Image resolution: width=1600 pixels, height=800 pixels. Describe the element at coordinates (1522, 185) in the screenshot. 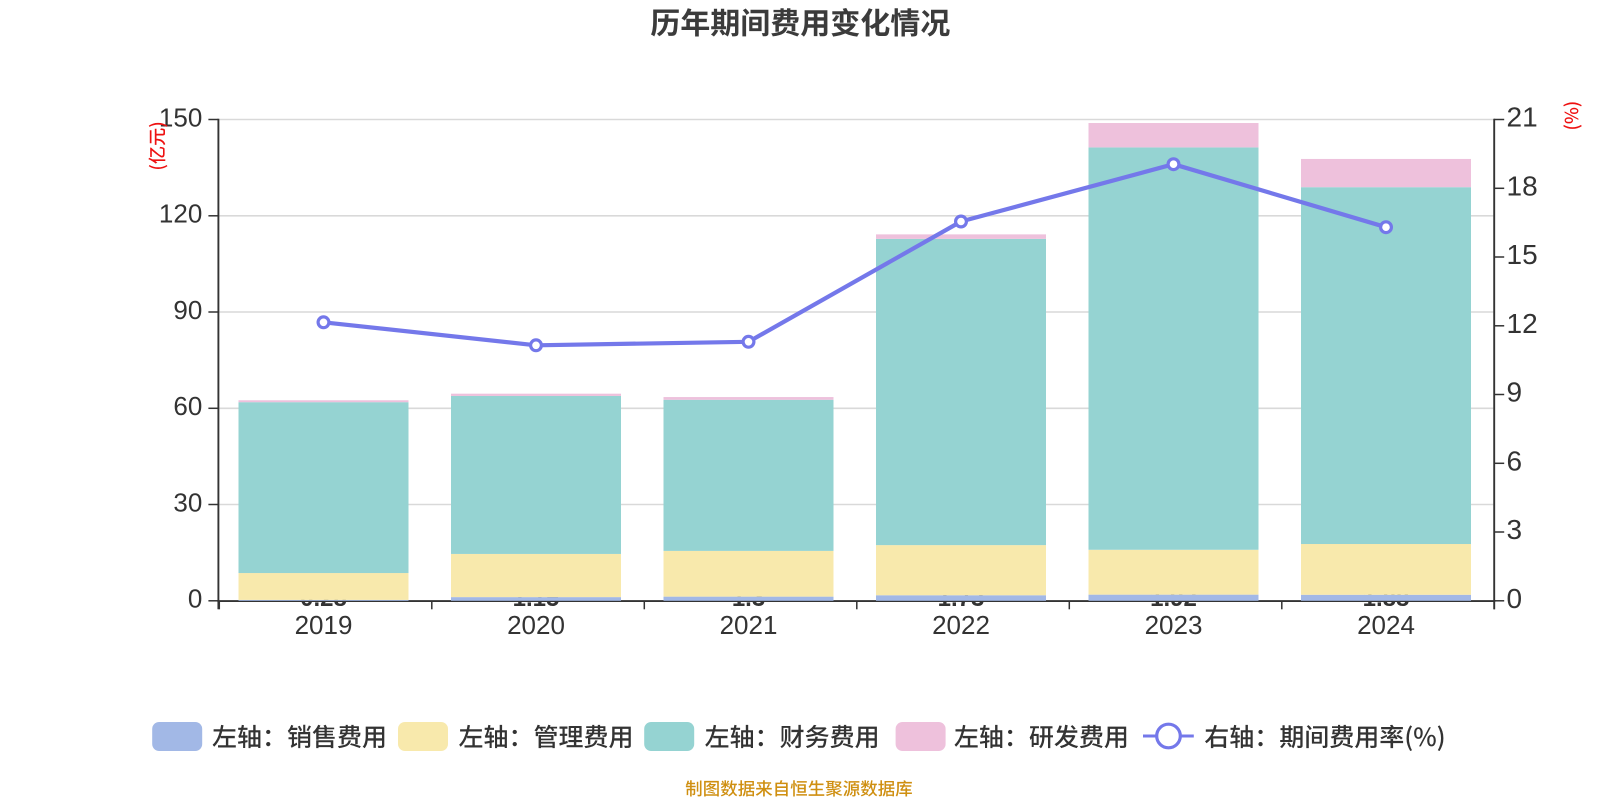

I see `svg-text: 18` at that location.